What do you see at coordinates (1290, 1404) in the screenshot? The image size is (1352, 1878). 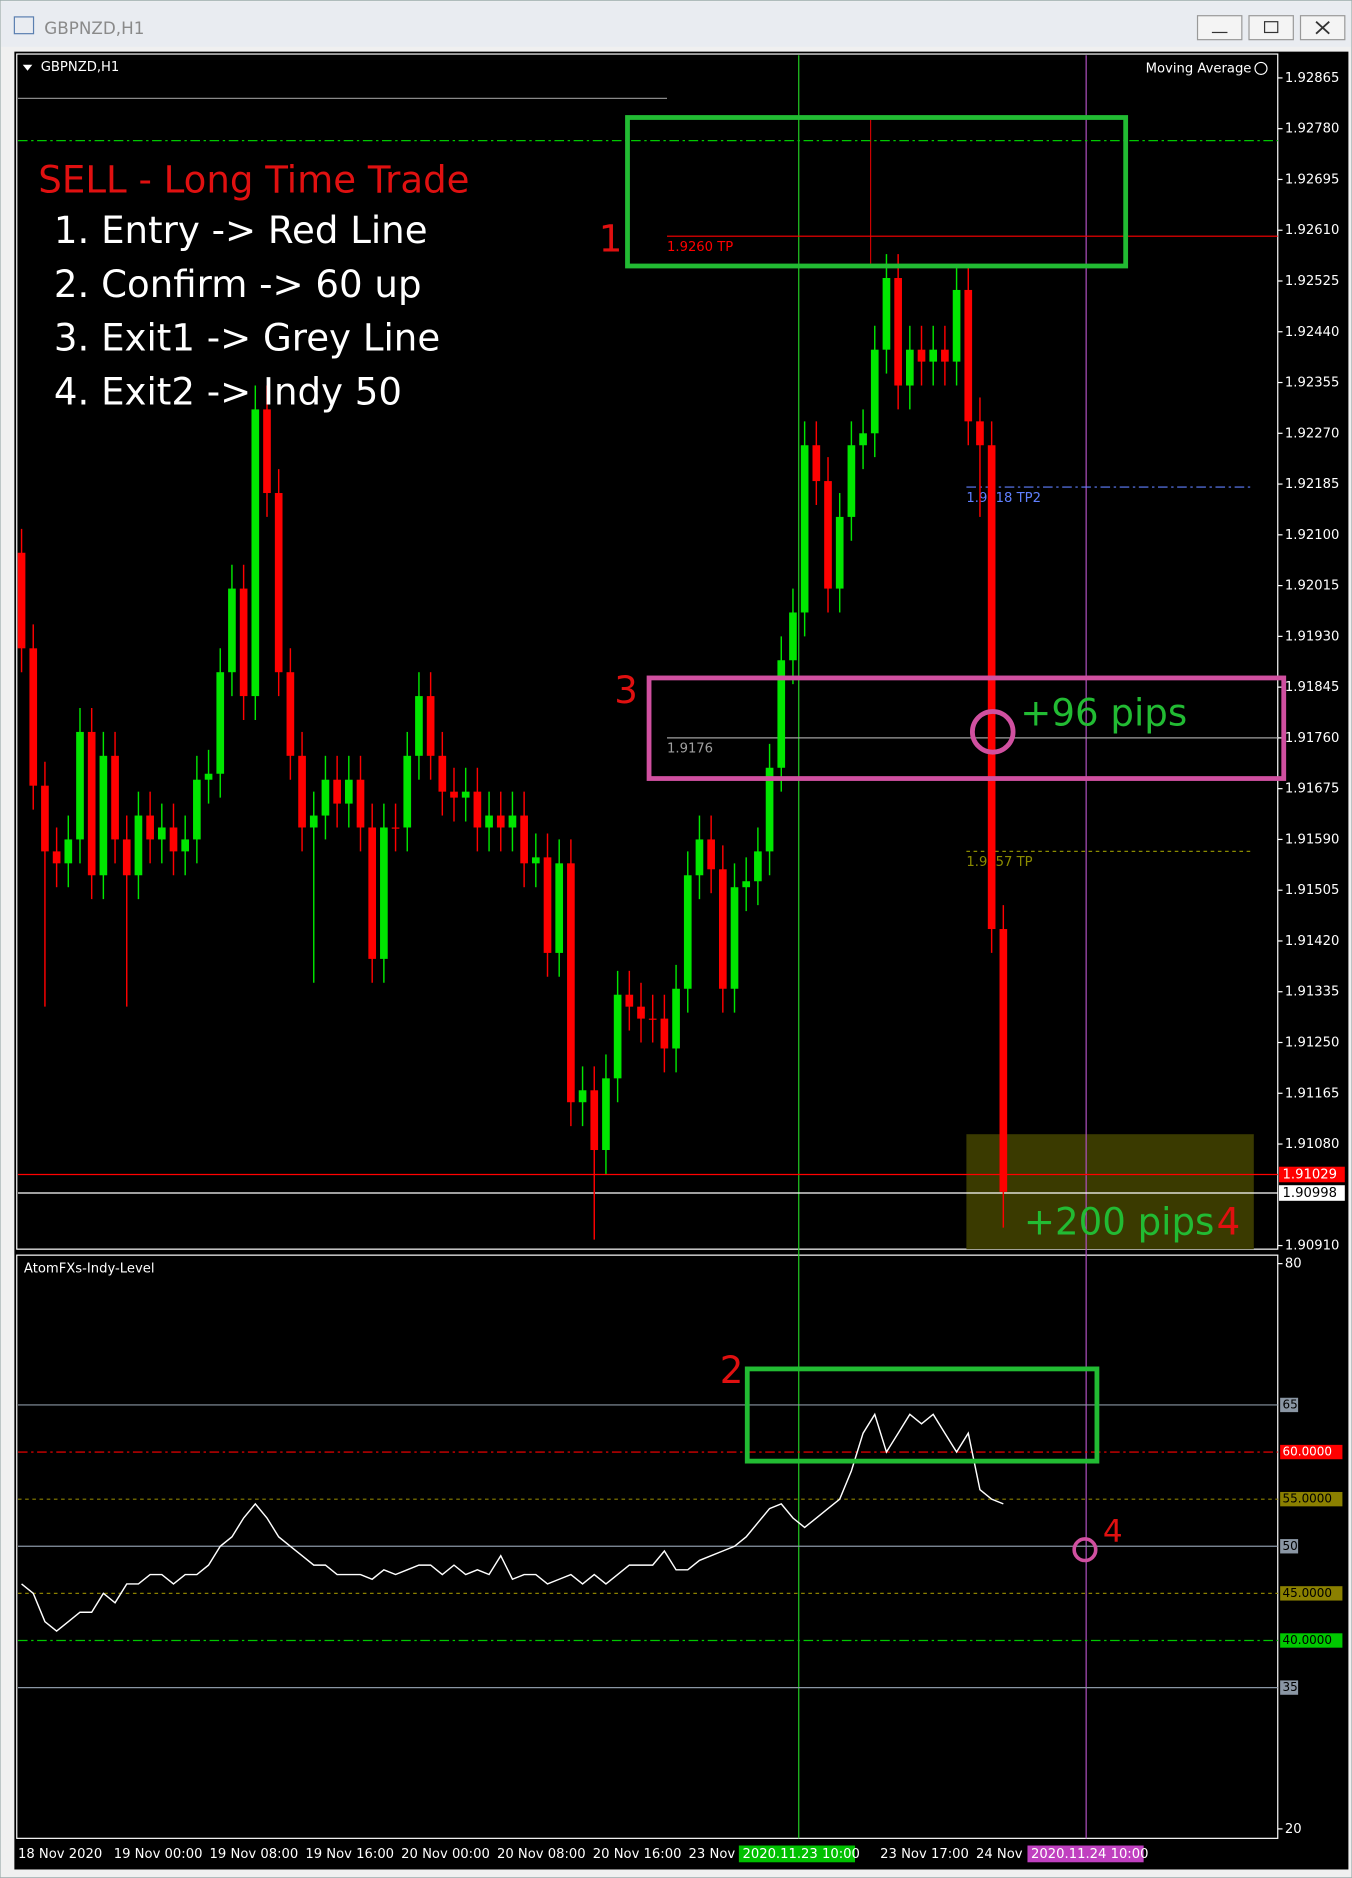 I see `level-tag-label: 65` at bounding box center [1290, 1404].